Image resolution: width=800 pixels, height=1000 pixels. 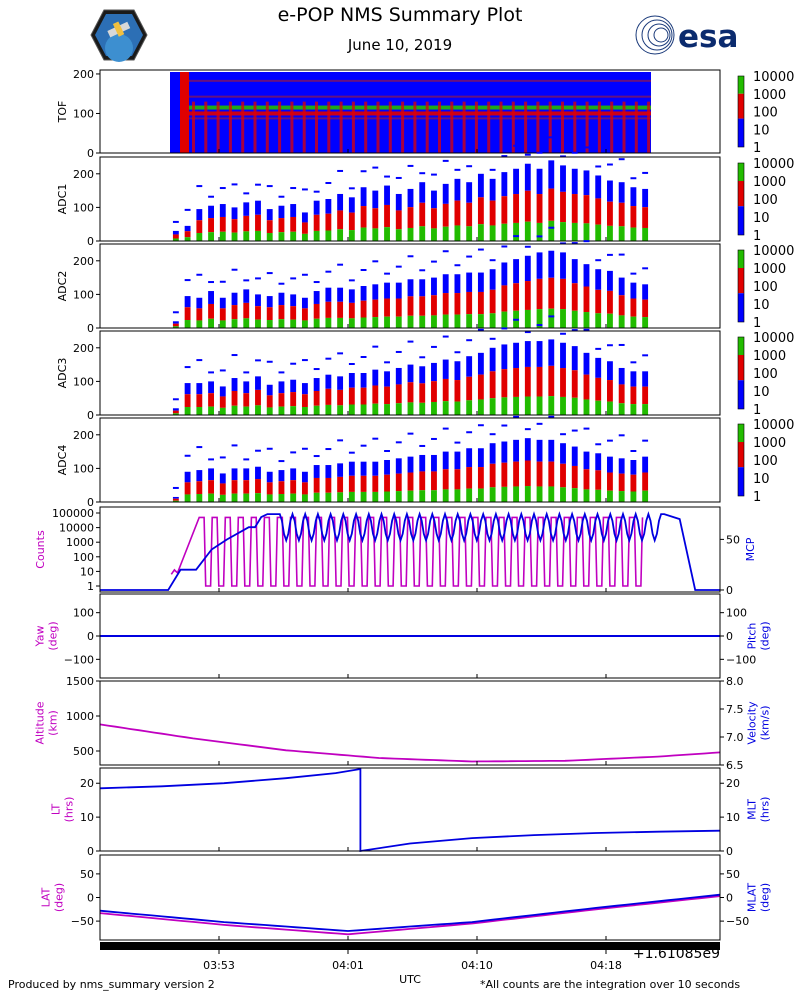 What do you see at coordinates (773, 425) in the screenshot?
I see `adc4-colorbar-label-0: 10000` at bounding box center [773, 425].